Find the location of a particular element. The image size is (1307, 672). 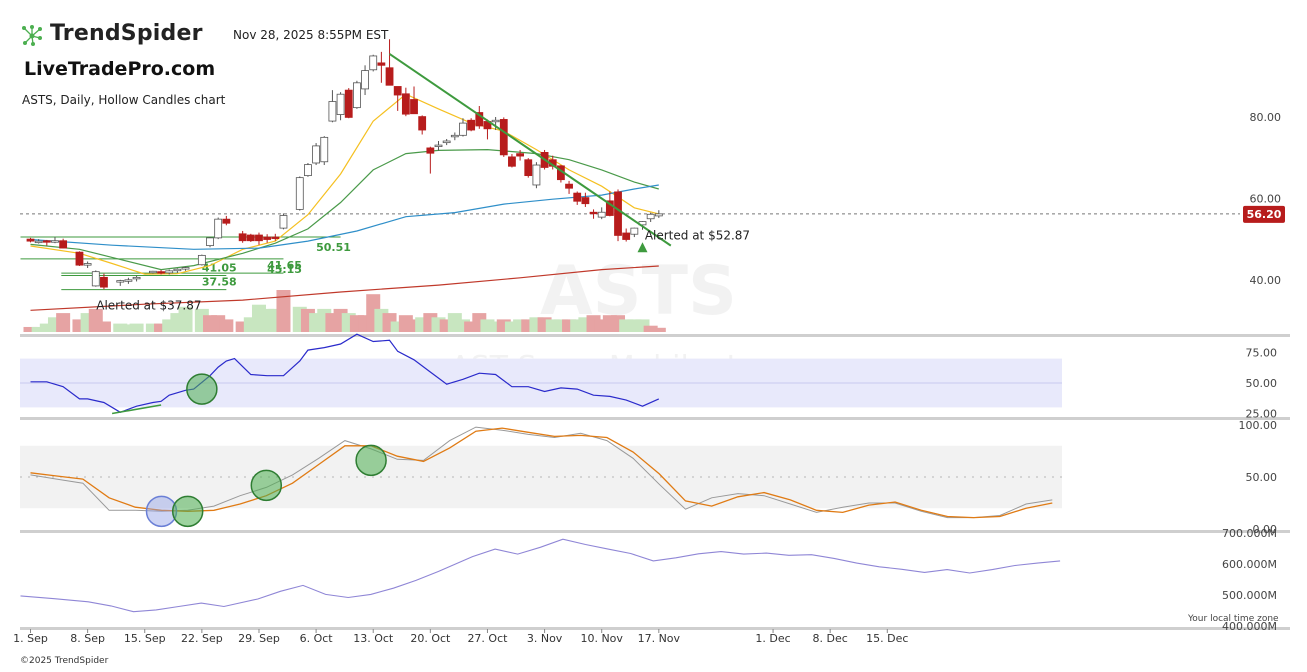

x-tick-label: 13. Oct is located at coordinates (373, 638).